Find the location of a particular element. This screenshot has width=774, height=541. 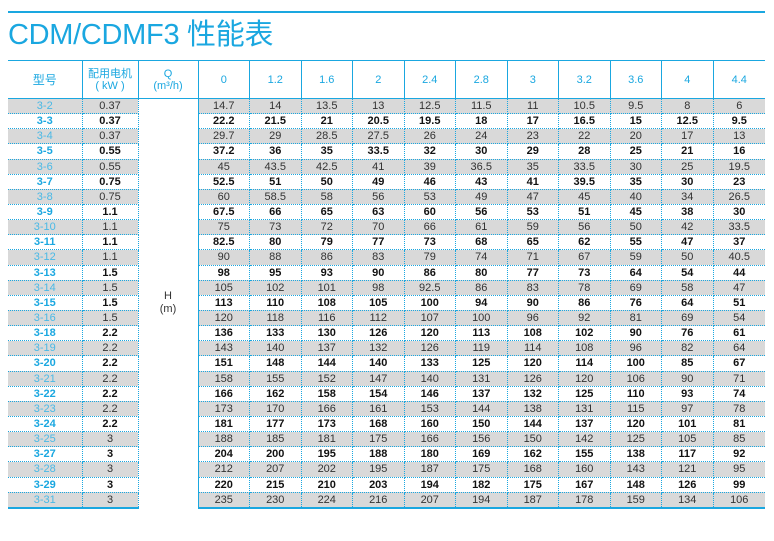

head-value-cell: 86 is located at coordinates (327, 257).